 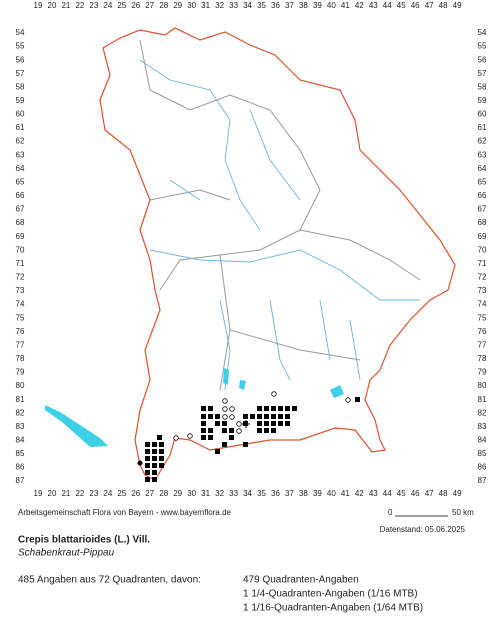 I want to click on detail: 1 1/16-Quadranten-Angaben (1/64 MTB), so click(x=333, y=608).